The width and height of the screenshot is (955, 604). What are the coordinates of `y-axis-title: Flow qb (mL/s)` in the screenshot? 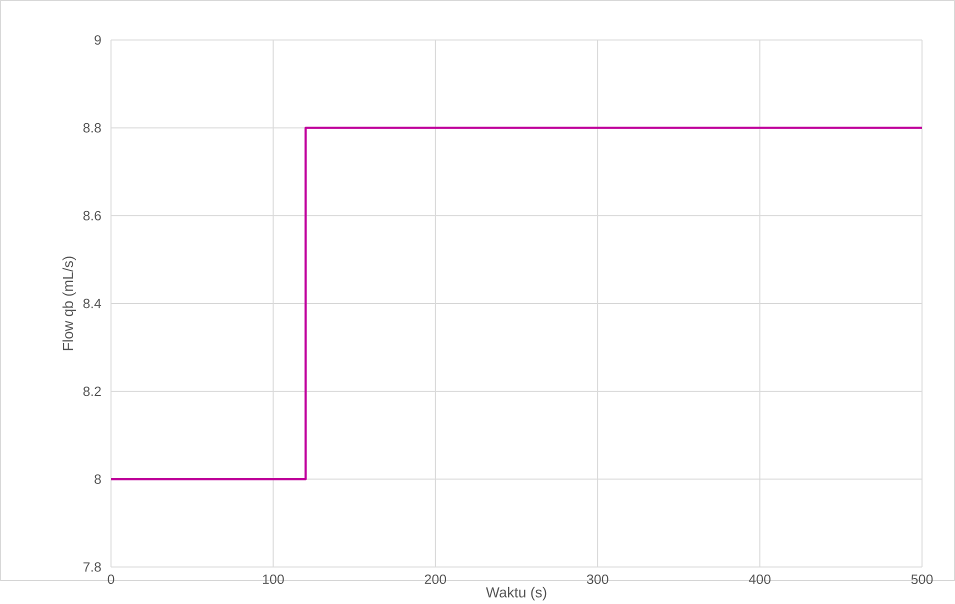 It's located at (69, 303).